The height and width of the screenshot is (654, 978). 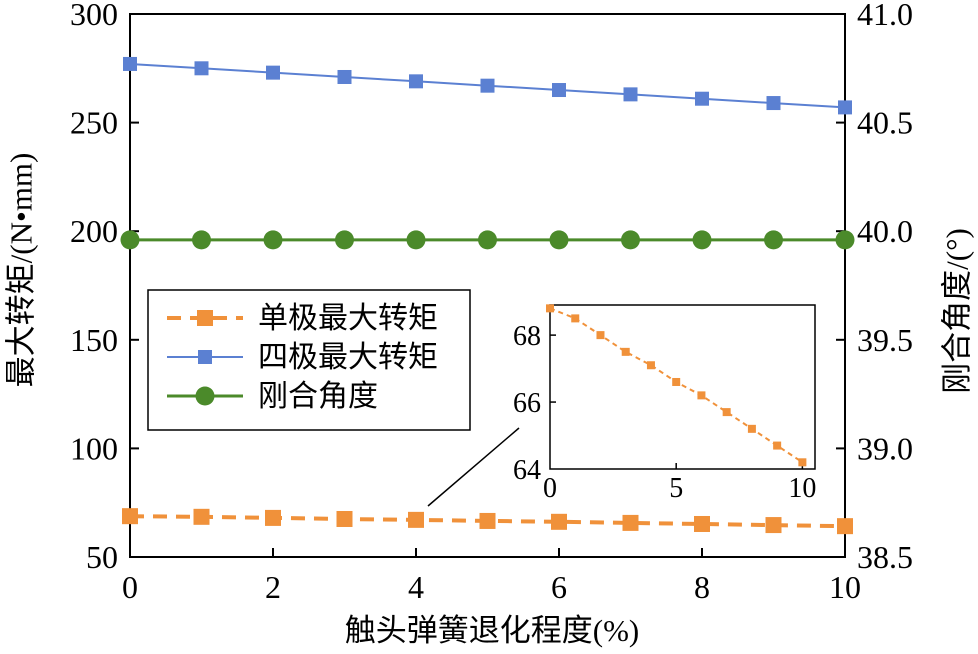 I want to click on legend-label: 四极最大转矩, so click(x=348, y=357).